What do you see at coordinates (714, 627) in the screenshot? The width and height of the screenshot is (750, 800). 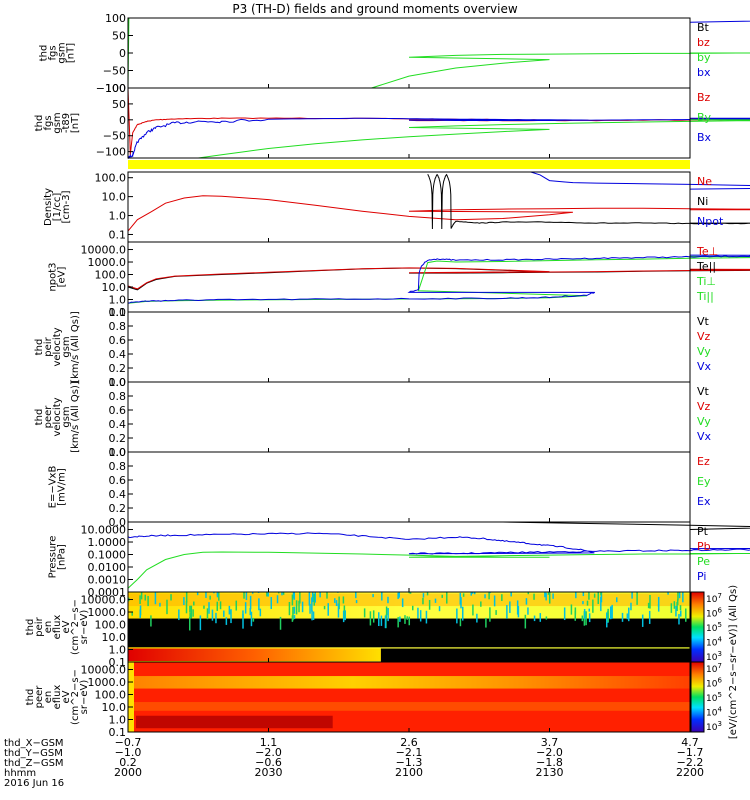 I see `colorbar-tick-label: 10⁵` at bounding box center [714, 627].